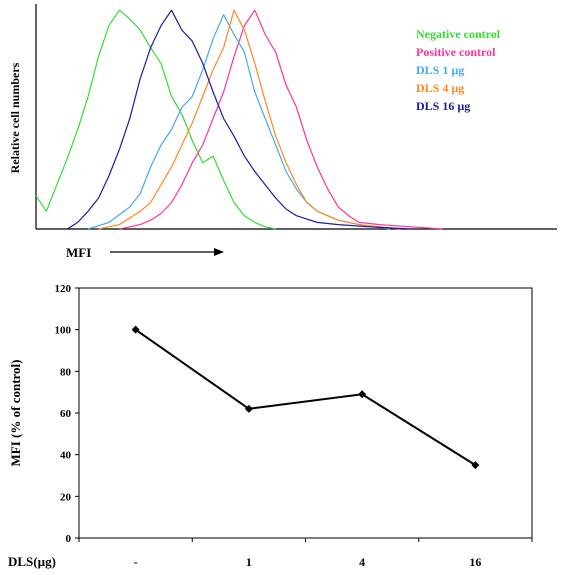 The width and height of the screenshot is (563, 575). I want to click on line-x-tick-label: -, so click(136, 562).